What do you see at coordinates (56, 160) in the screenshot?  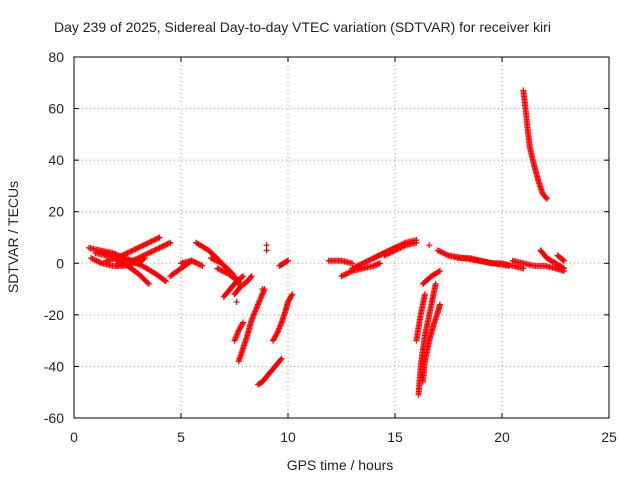 I see `y-tick-label: 40` at bounding box center [56, 160].